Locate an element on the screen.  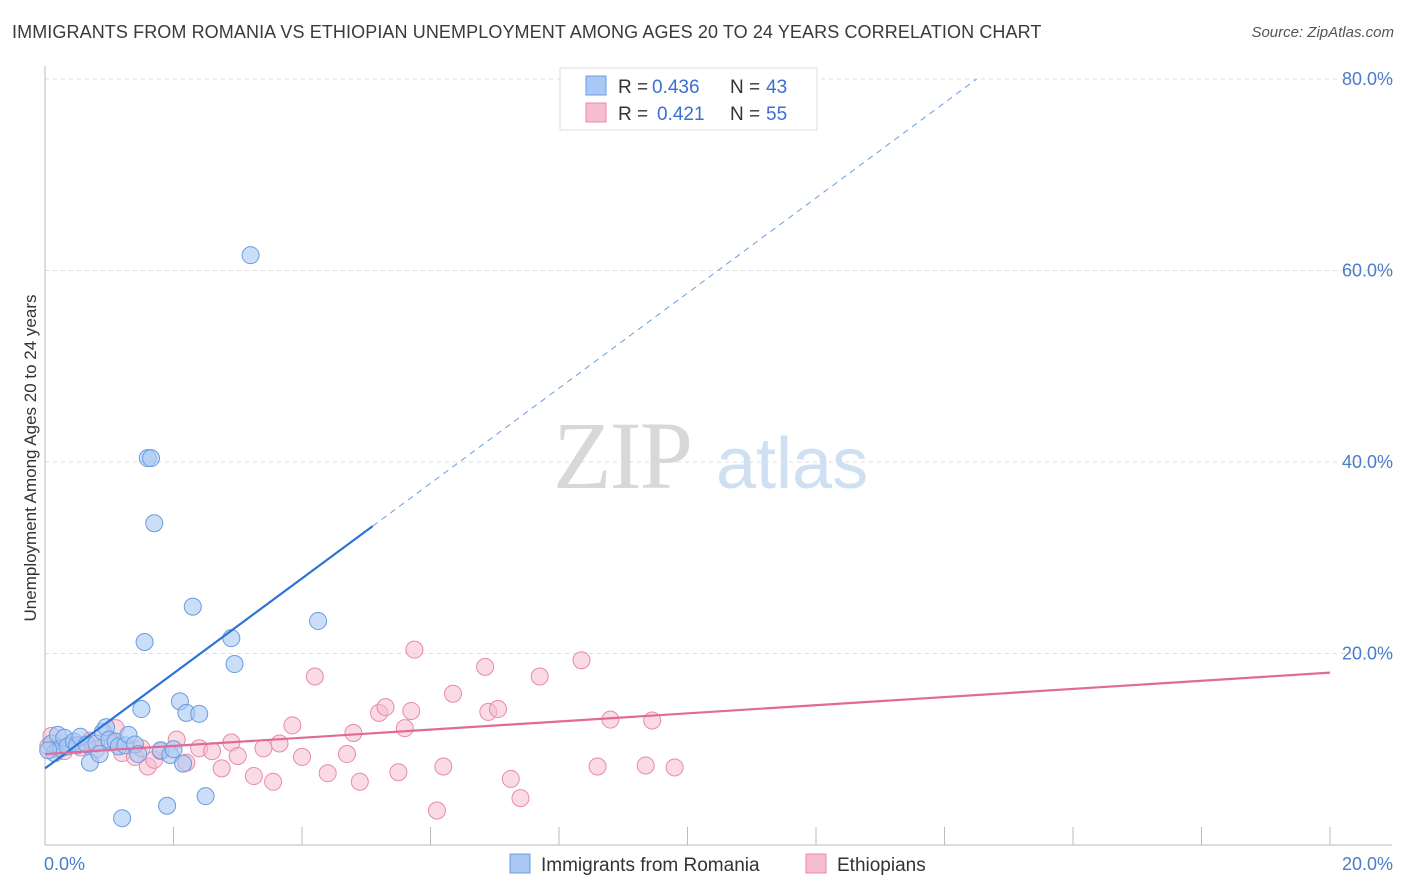
ethiopians-trend-line is located at coordinates (687, 713).